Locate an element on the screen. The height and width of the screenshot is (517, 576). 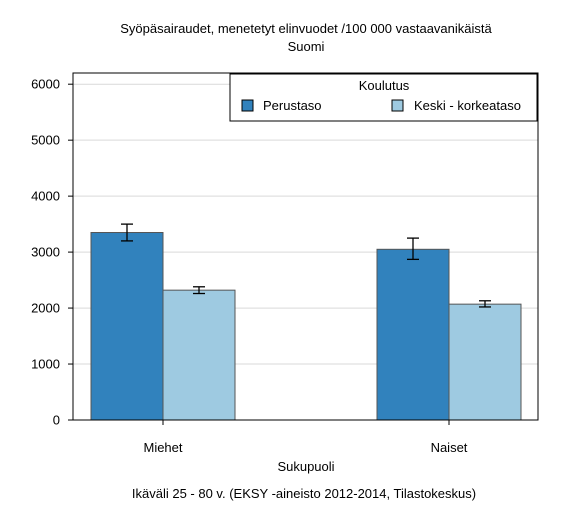
y-tick-label: 6000 is located at coordinates (45, 84).